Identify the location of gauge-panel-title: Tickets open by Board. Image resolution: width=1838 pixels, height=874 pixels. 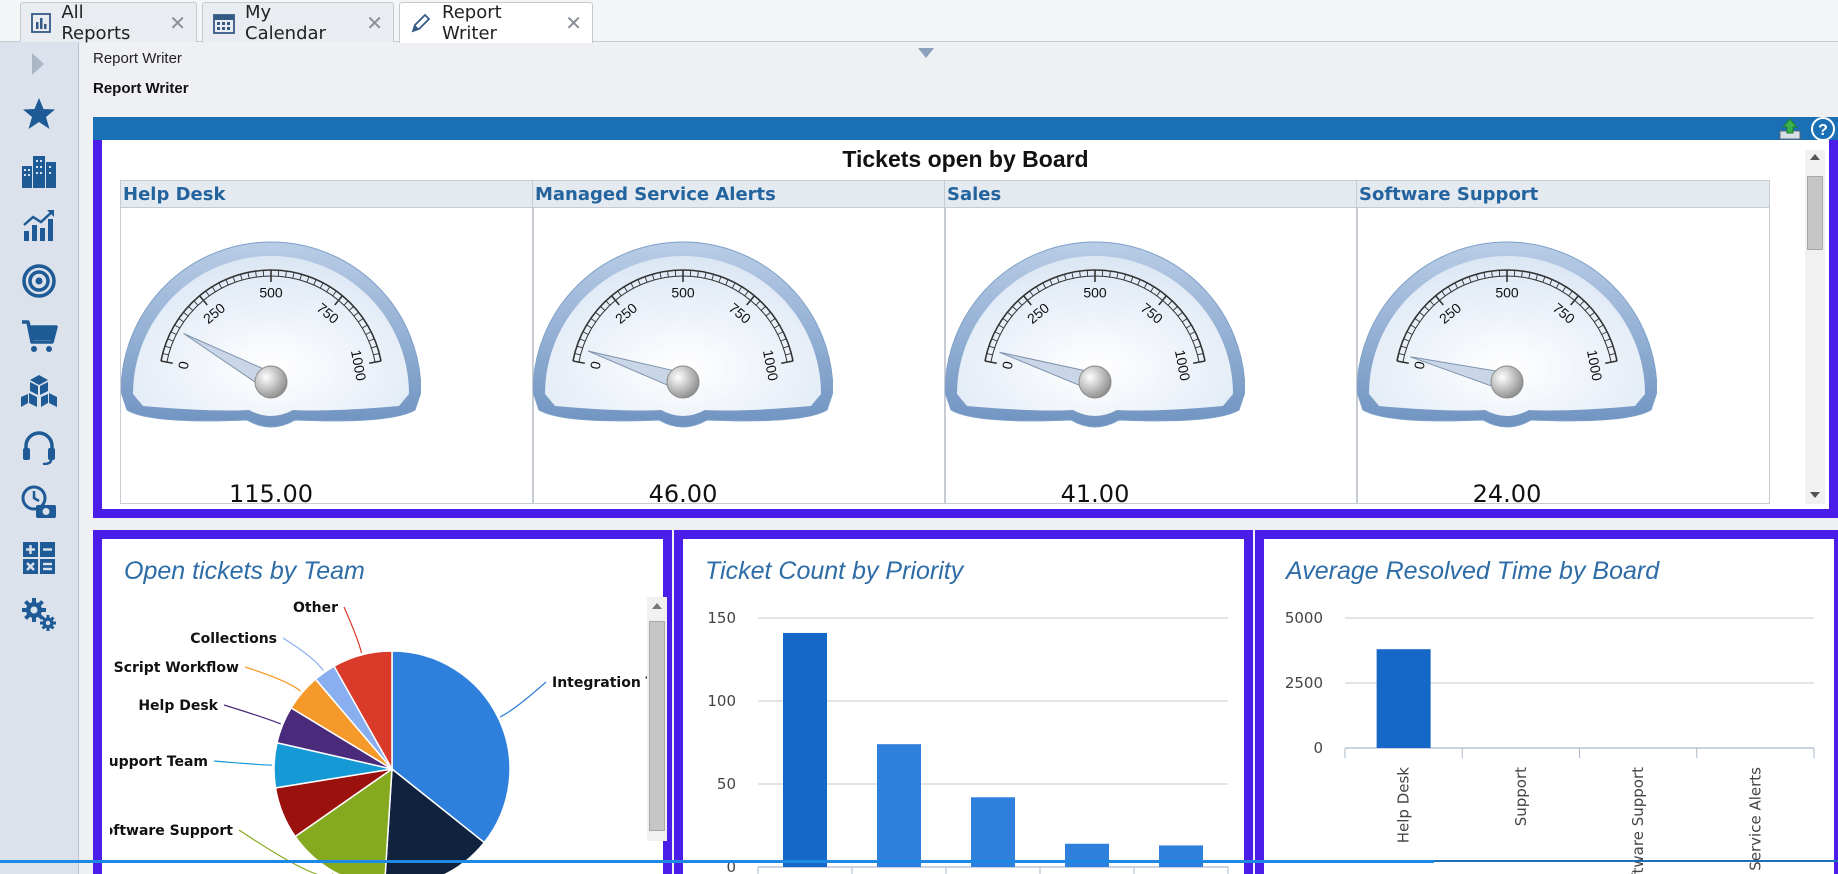
(965, 159).